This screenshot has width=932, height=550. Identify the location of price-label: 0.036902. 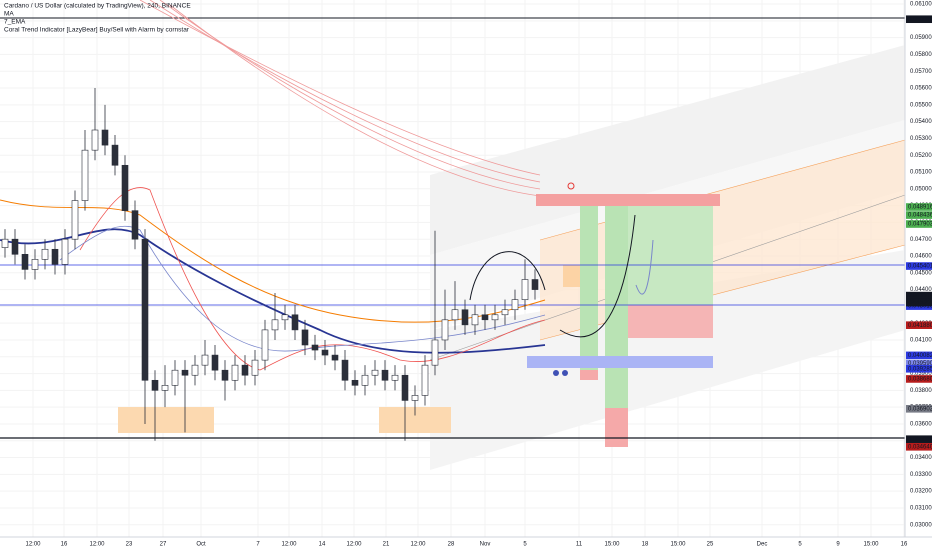
(920, 409).